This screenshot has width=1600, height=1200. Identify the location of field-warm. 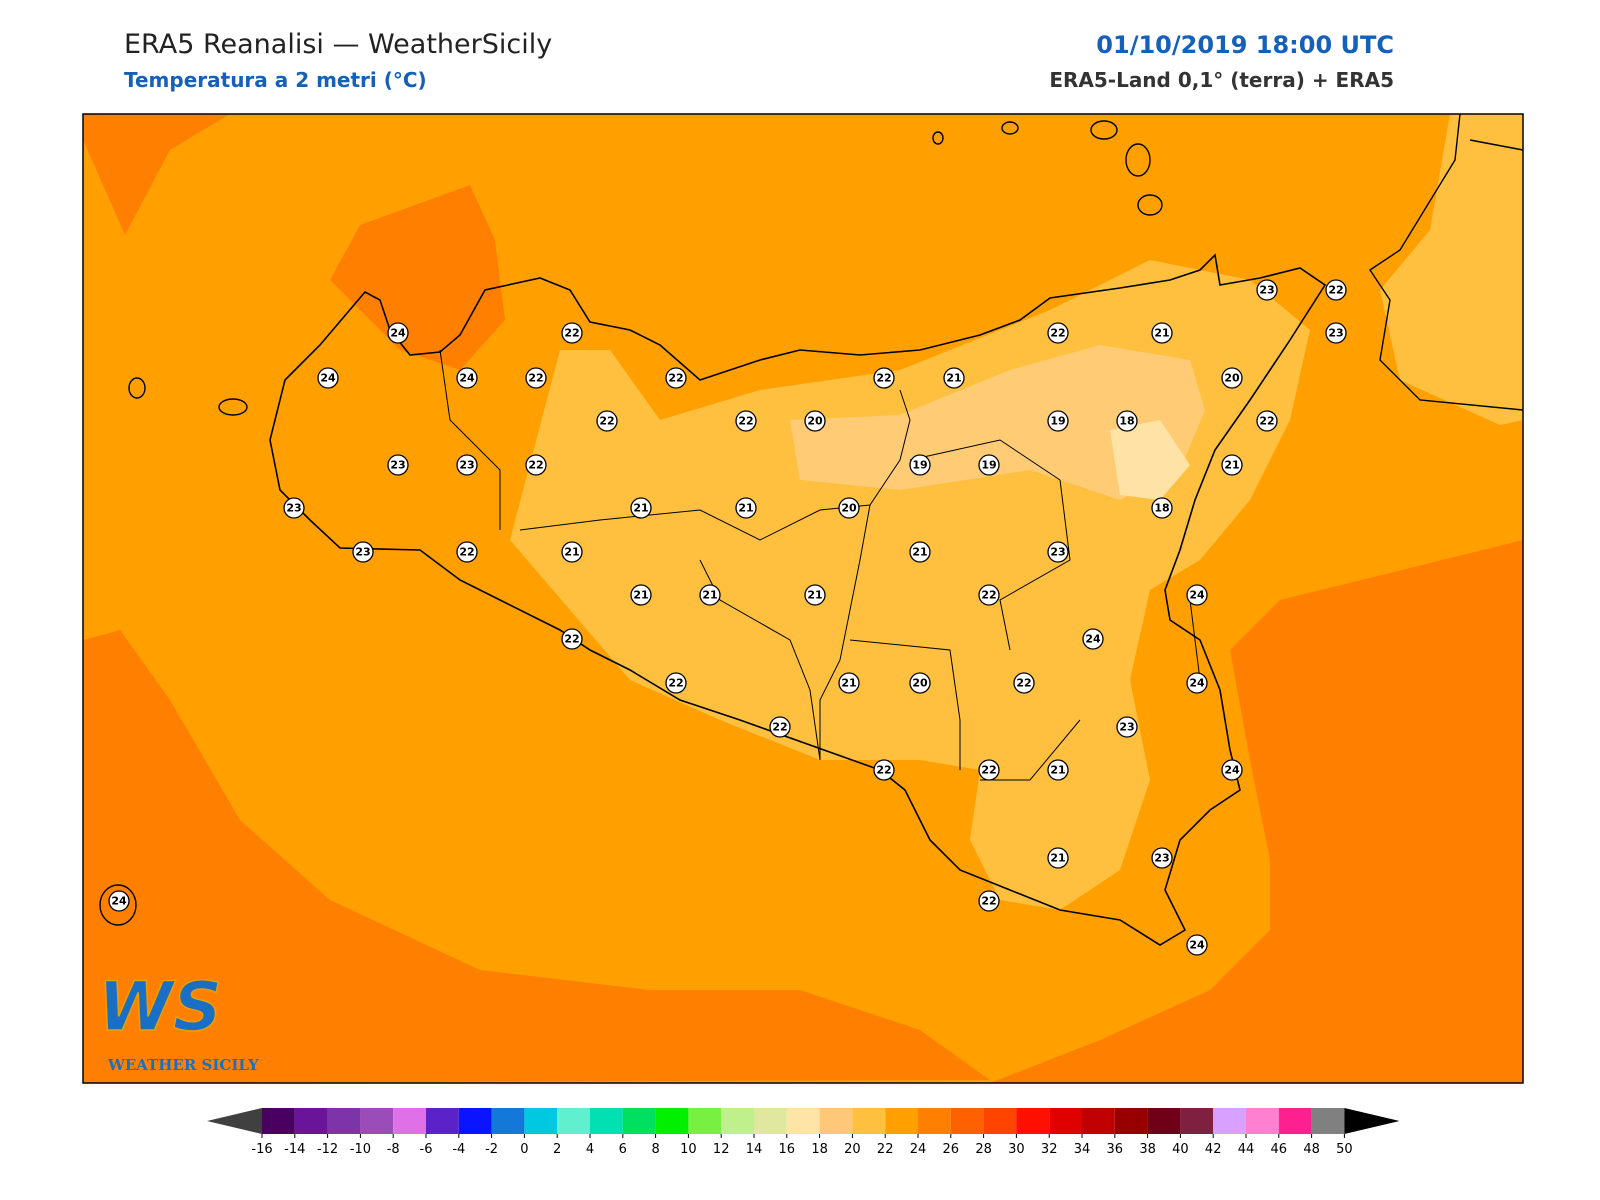
(417, 277).